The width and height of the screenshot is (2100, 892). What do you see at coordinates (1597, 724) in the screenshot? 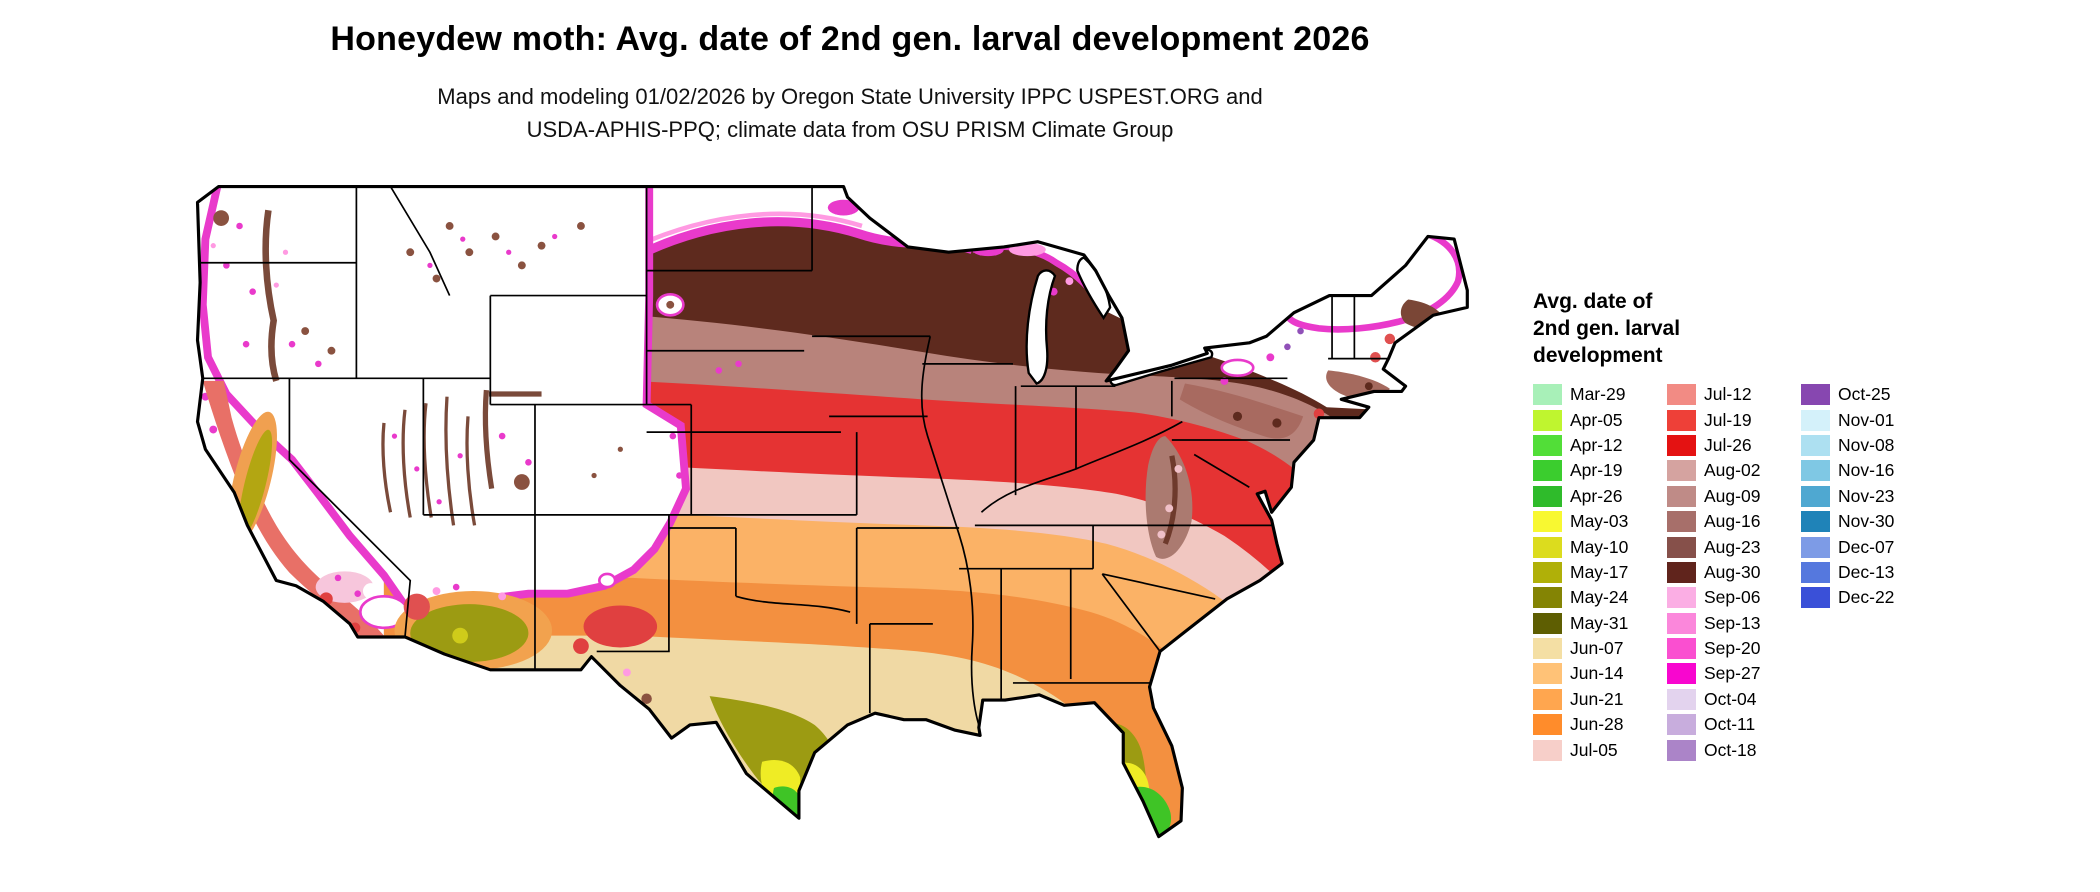
I see `legend-label: Jun-28` at bounding box center [1597, 724].